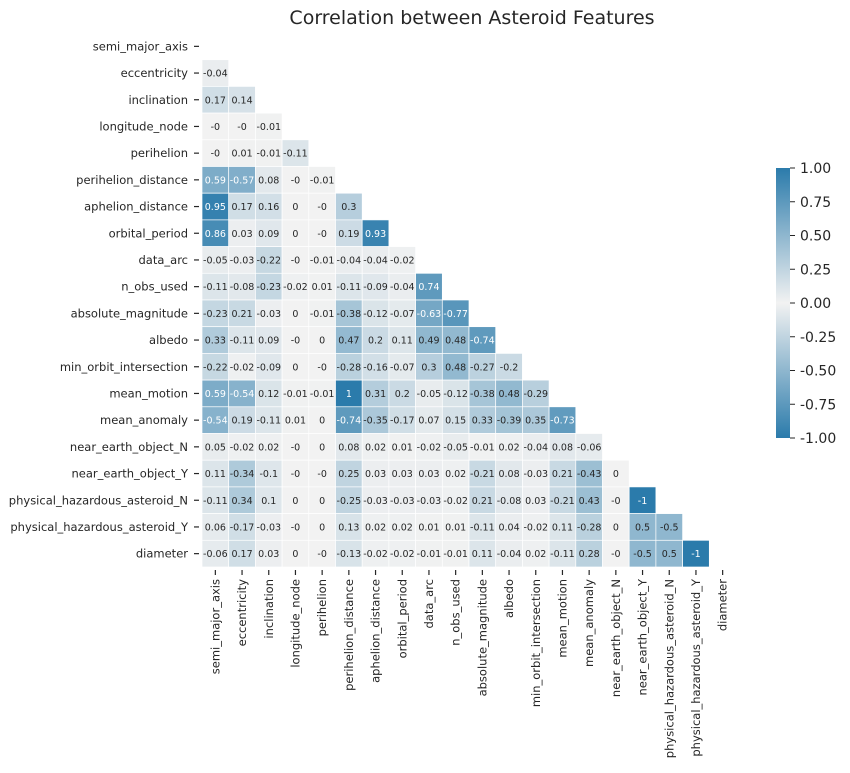  What do you see at coordinates (375, 314) in the screenshot?
I see `cell-value-label: -0.12` at bounding box center [375, 314].